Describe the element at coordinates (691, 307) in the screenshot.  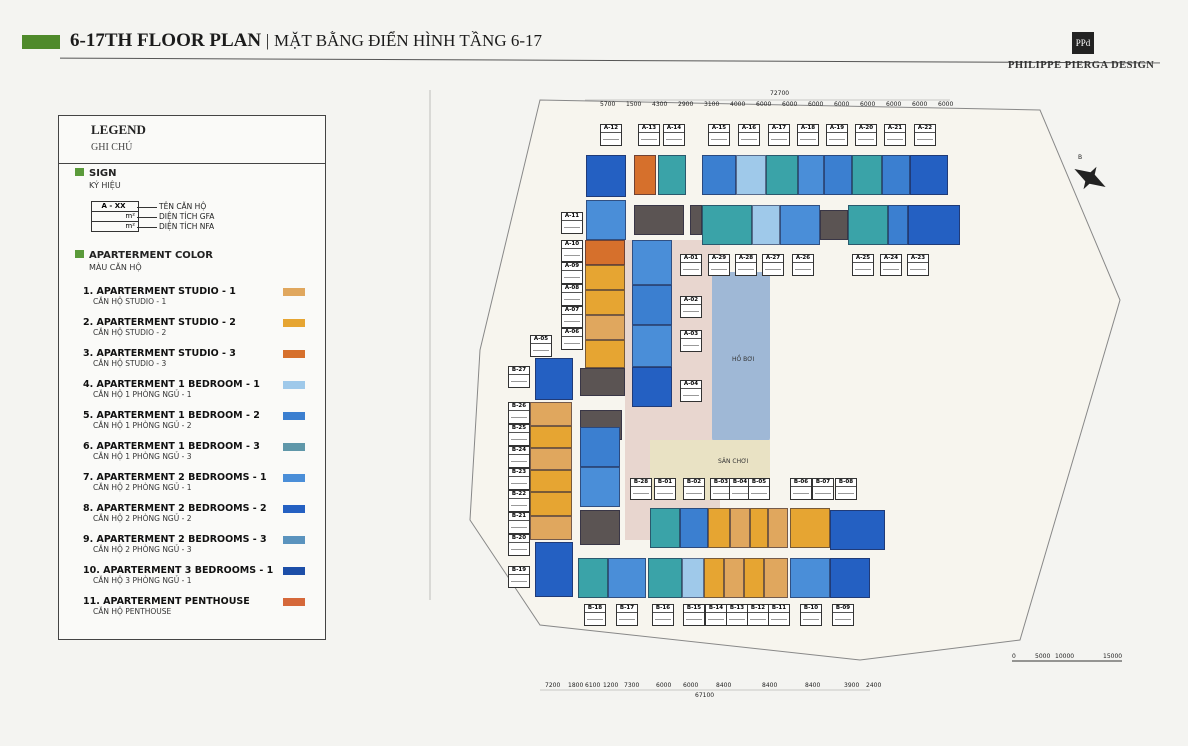
I see `unit-label: A-02` at that location.